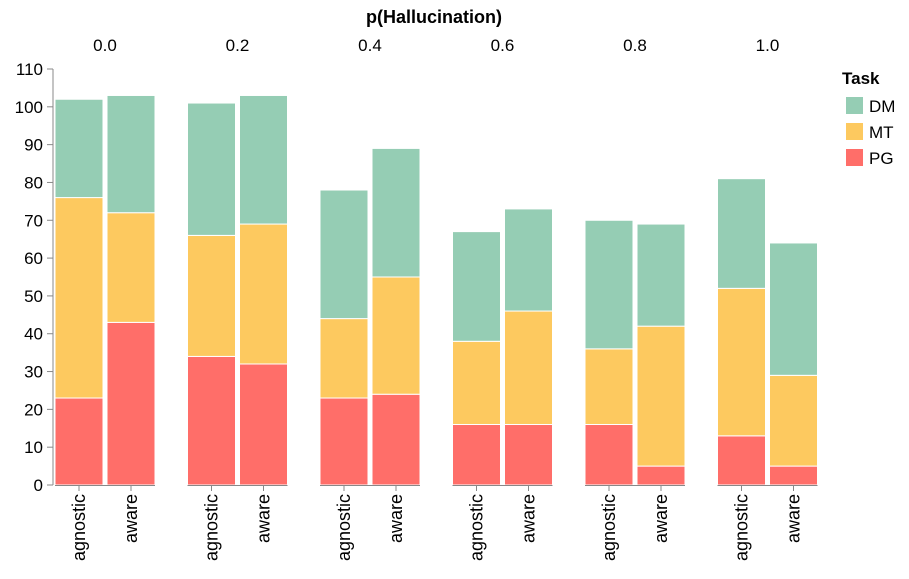 The height and width of the screenshot is (579, 909). I want to click on facet-label: 0.0, so click(105, 45).